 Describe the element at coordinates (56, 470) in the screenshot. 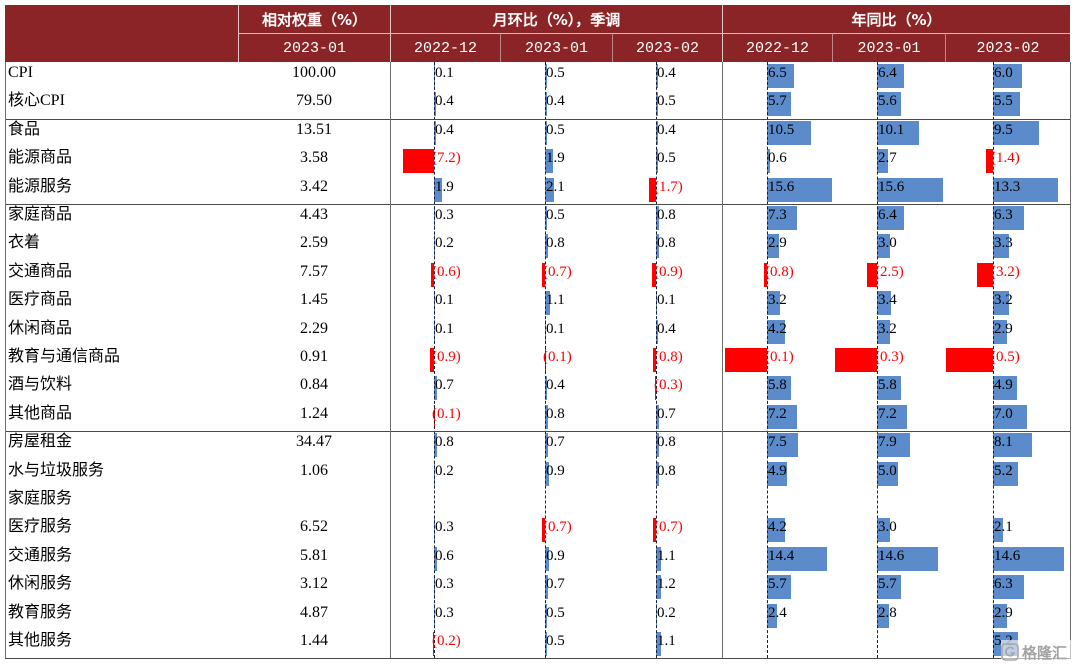

I see `row-label: 水与垃圾服务` at that location.